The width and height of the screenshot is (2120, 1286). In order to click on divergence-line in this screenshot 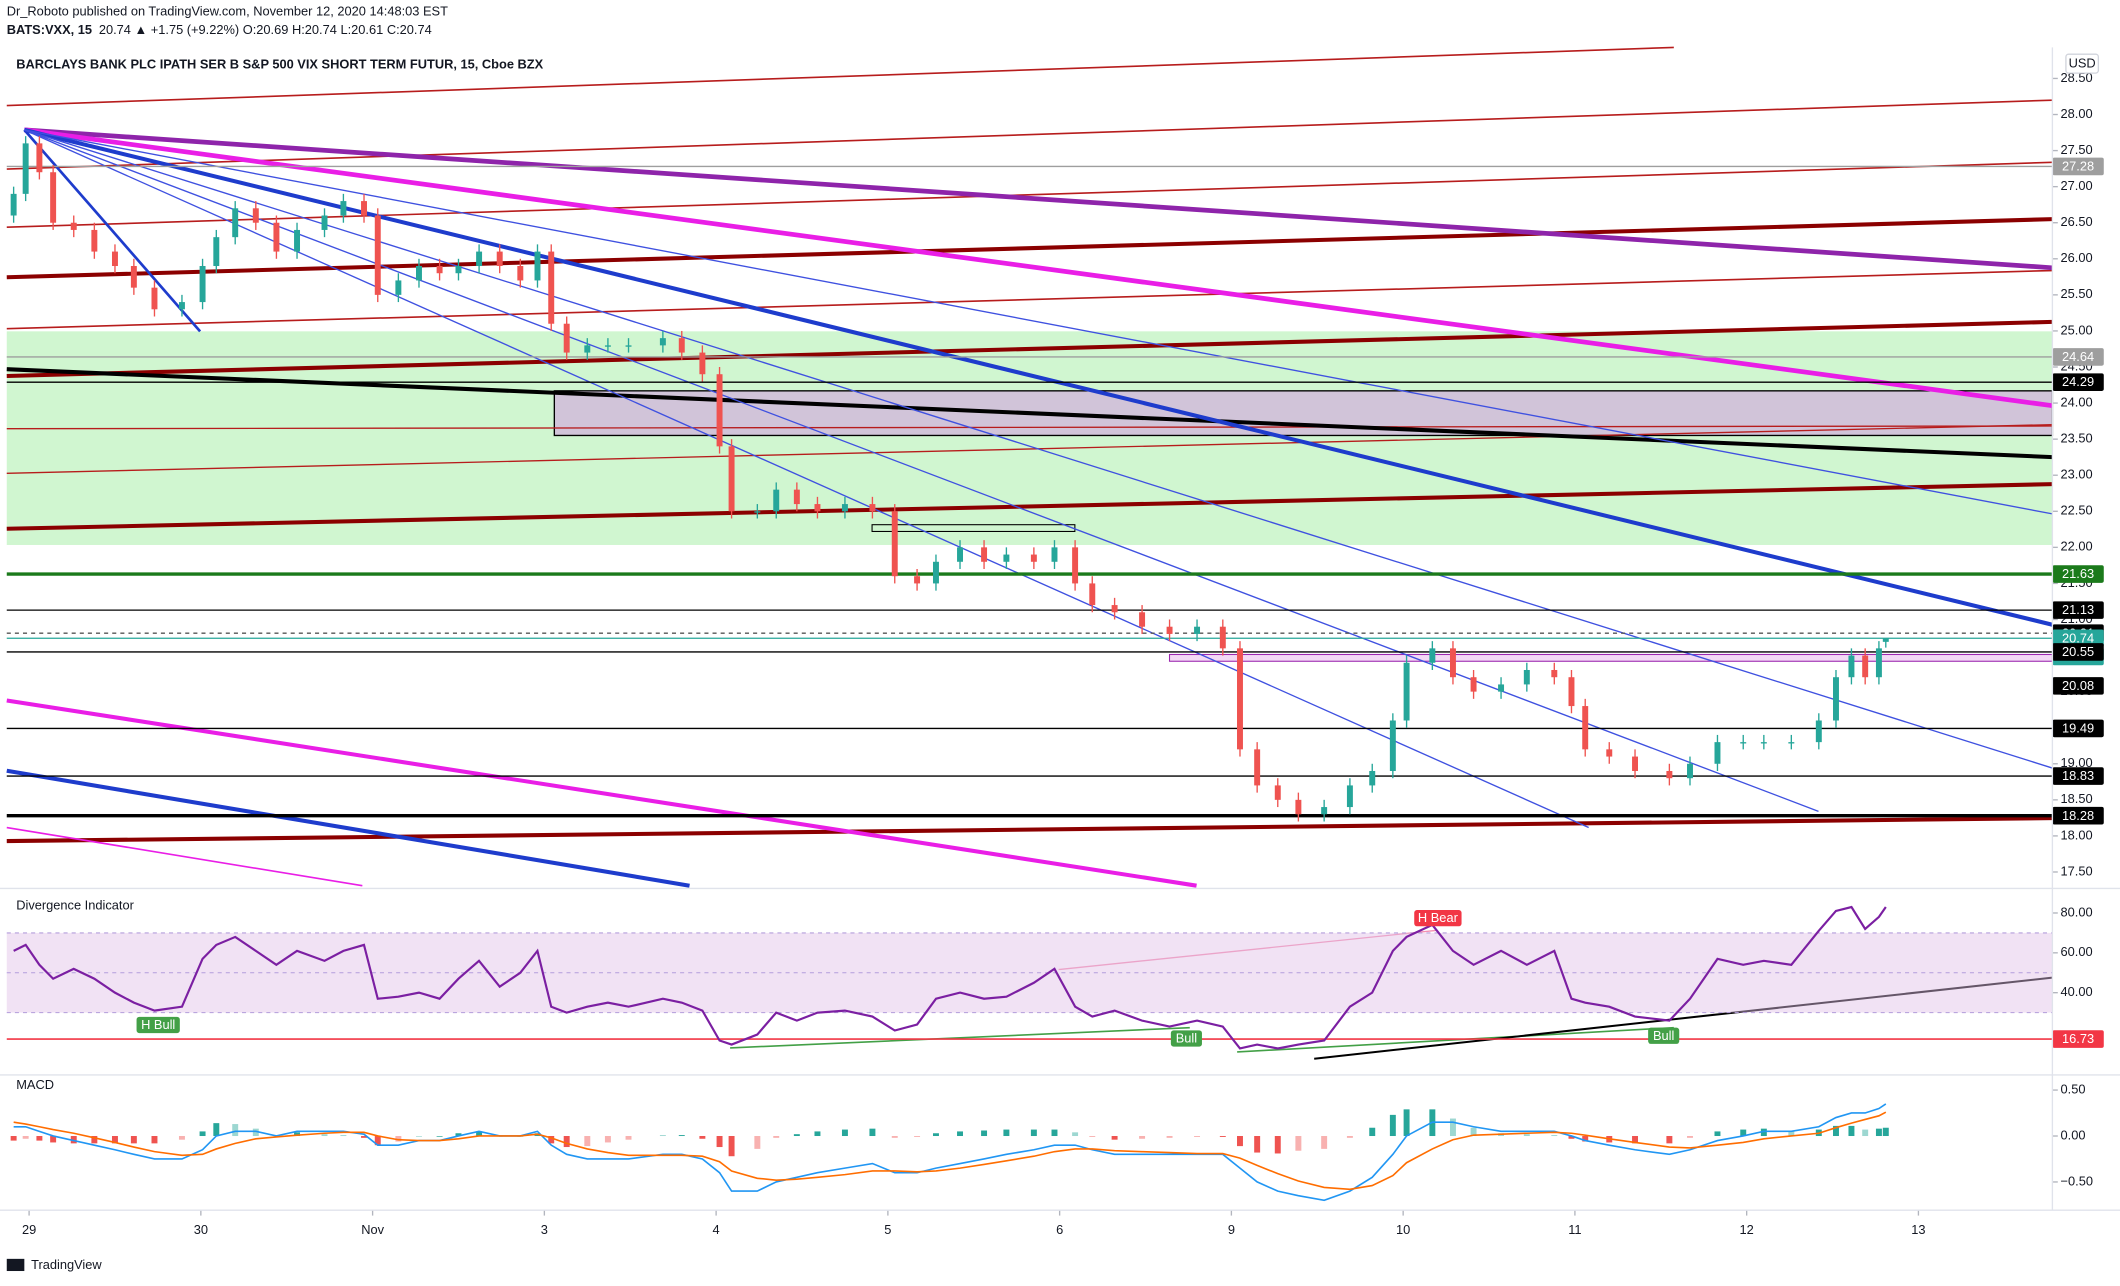, I will do `click(1248, 950)`.